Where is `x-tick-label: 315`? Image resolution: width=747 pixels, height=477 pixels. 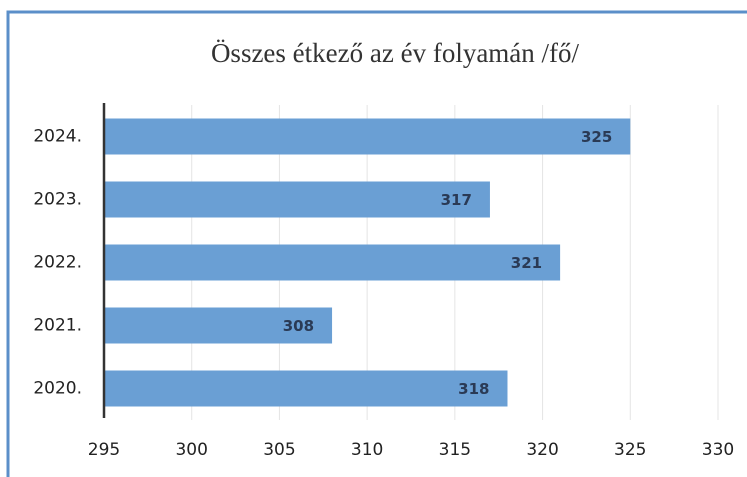 x-tick-label: 315 is located at coordinates (455, 450).